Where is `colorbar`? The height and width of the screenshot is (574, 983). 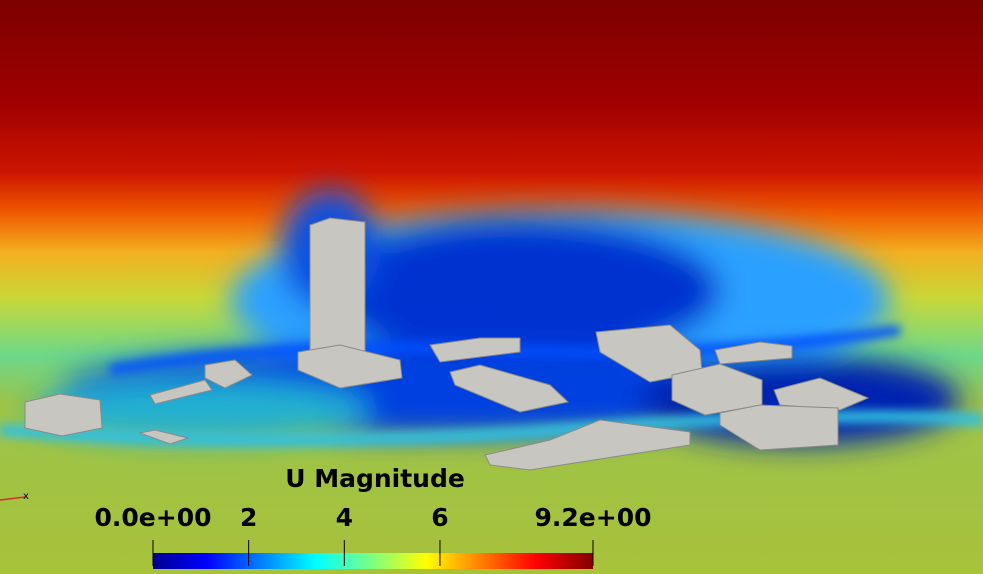 colorbar is located at coordinates (373, 561).